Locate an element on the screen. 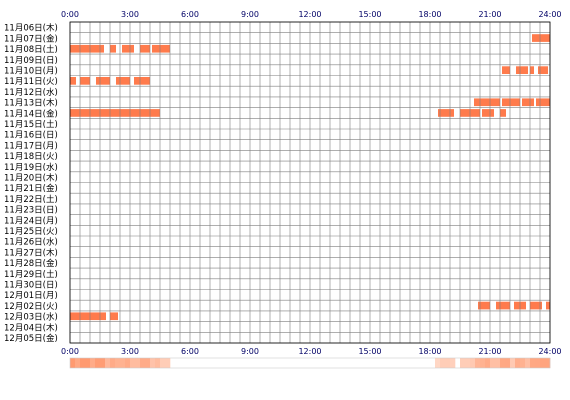  hourly-summary-strip is located at coordinates (310, 363).